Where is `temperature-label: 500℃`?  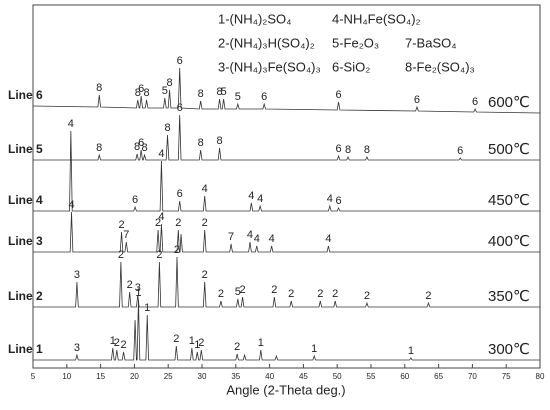 temperature-label: 500℃ is located at coordinates (509, 149).